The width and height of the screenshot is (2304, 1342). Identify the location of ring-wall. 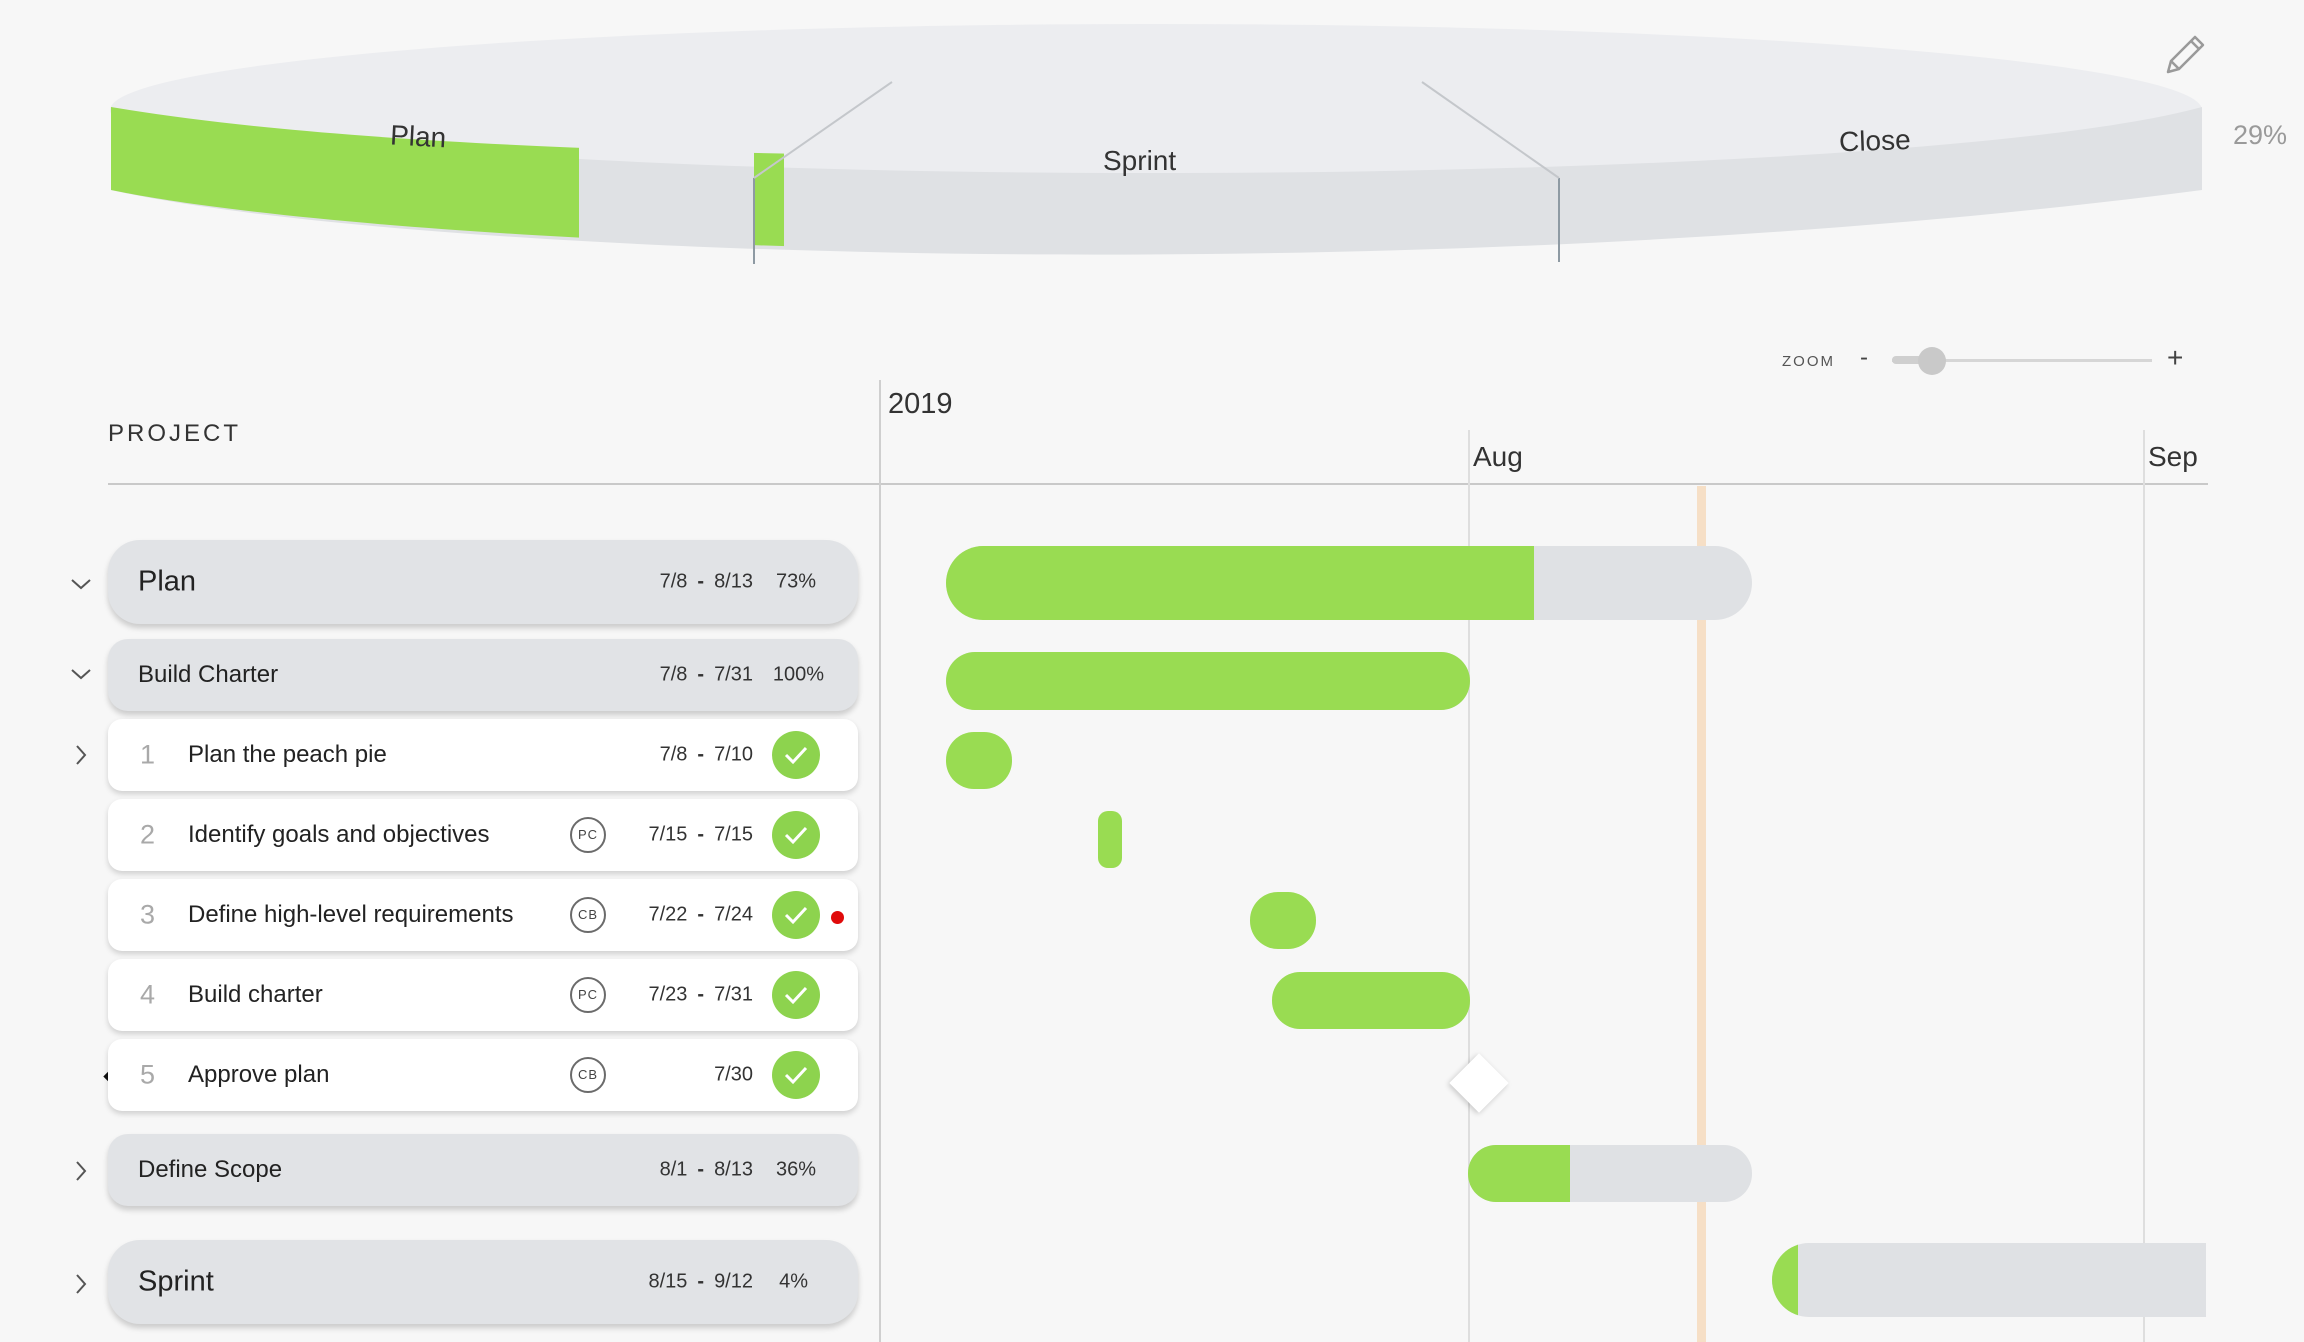
(1156, 181).